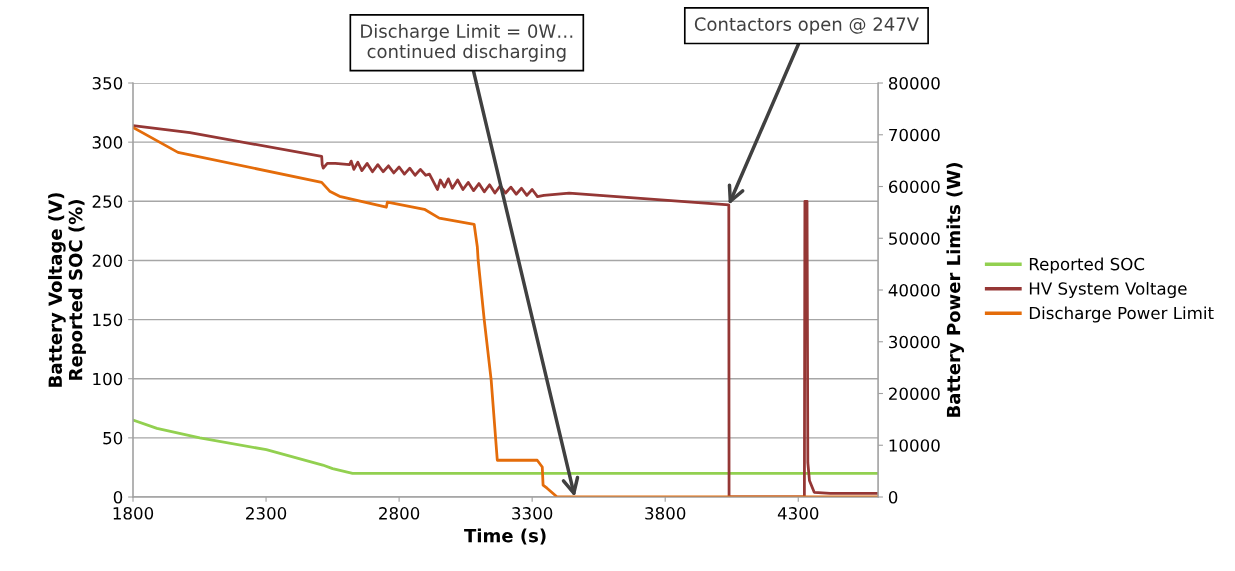  What do you see at coordinates (133, 513) in the screenshot?
I see `x-tick-label: 1800` at bounding box center [133, 513].